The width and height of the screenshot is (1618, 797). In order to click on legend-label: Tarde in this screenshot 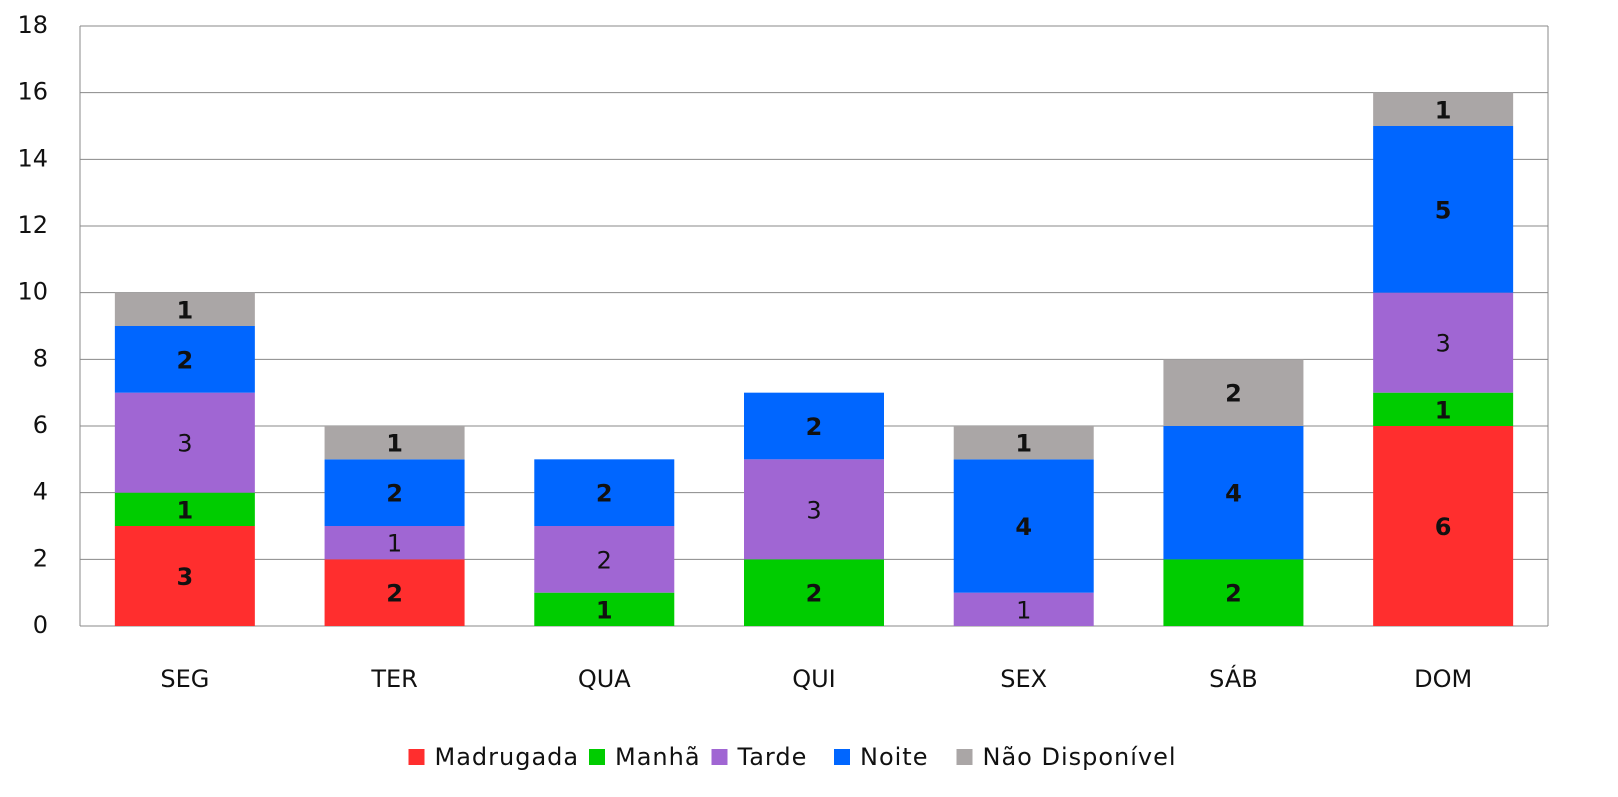, I will do `click(772, 757)`.